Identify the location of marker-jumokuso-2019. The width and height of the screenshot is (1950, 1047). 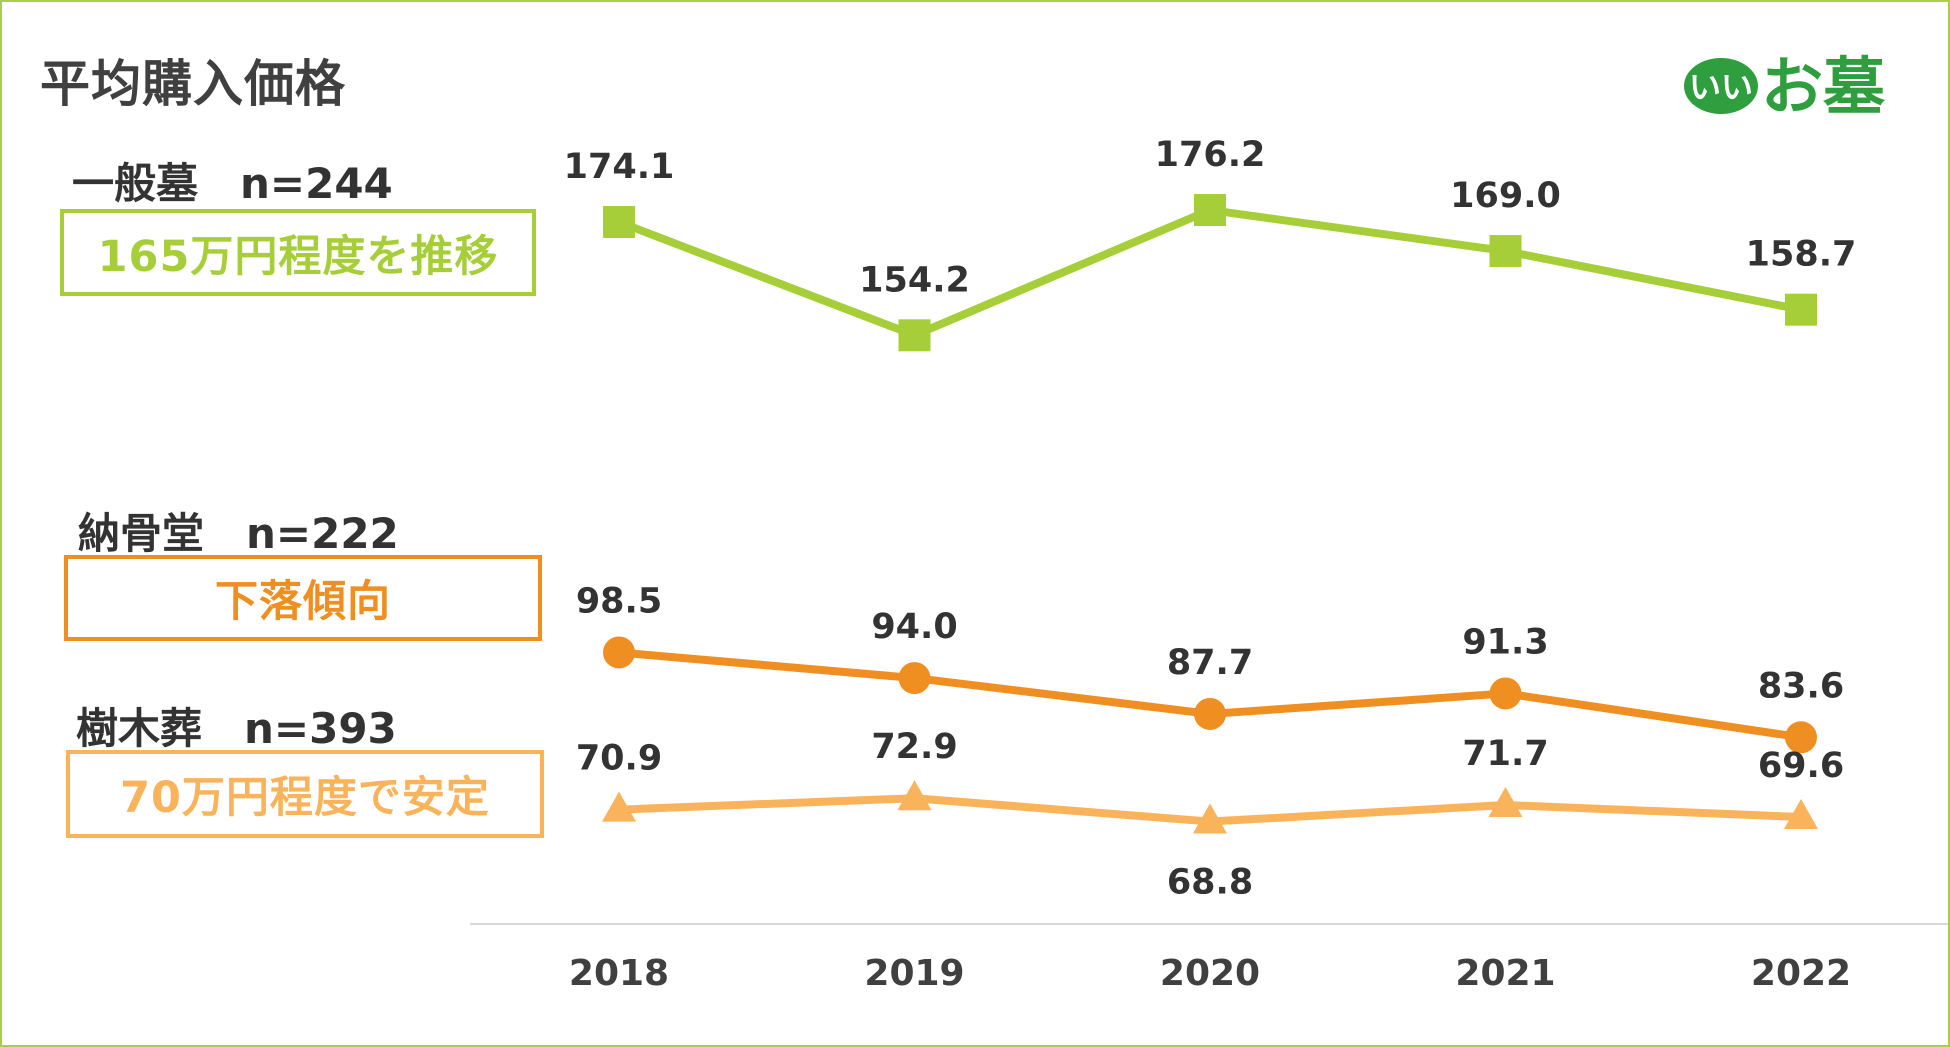
(914, 795).